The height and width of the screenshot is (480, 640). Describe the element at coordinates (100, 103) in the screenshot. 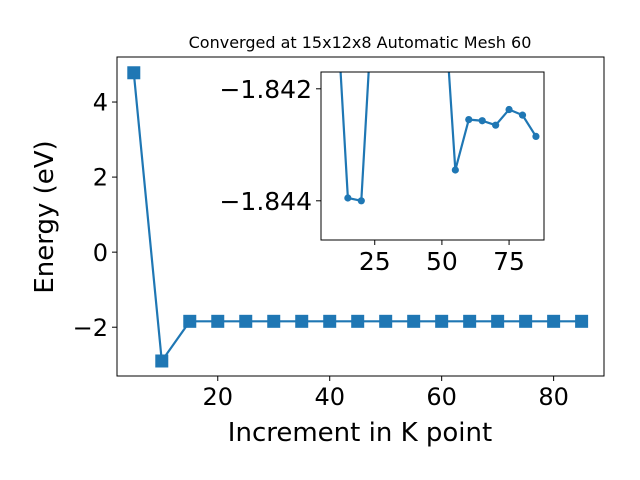

I see `main-y-tick-label: 4` at that location.